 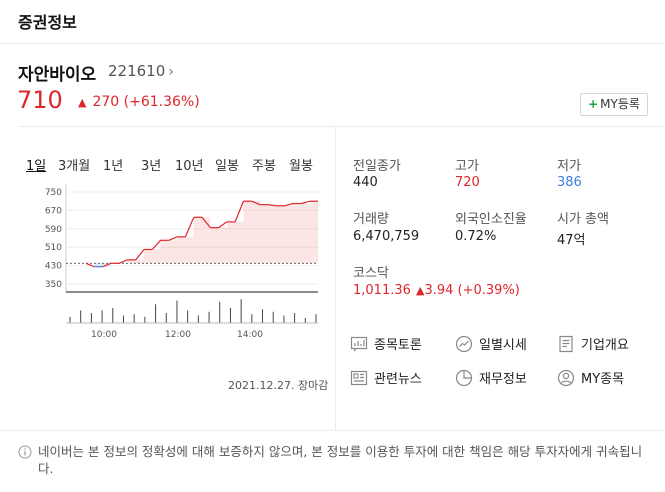 What do you see at coordinates (47, 22) in the screenshot?
I see `section-title: 증권정보` at bounding box center [47, 22].